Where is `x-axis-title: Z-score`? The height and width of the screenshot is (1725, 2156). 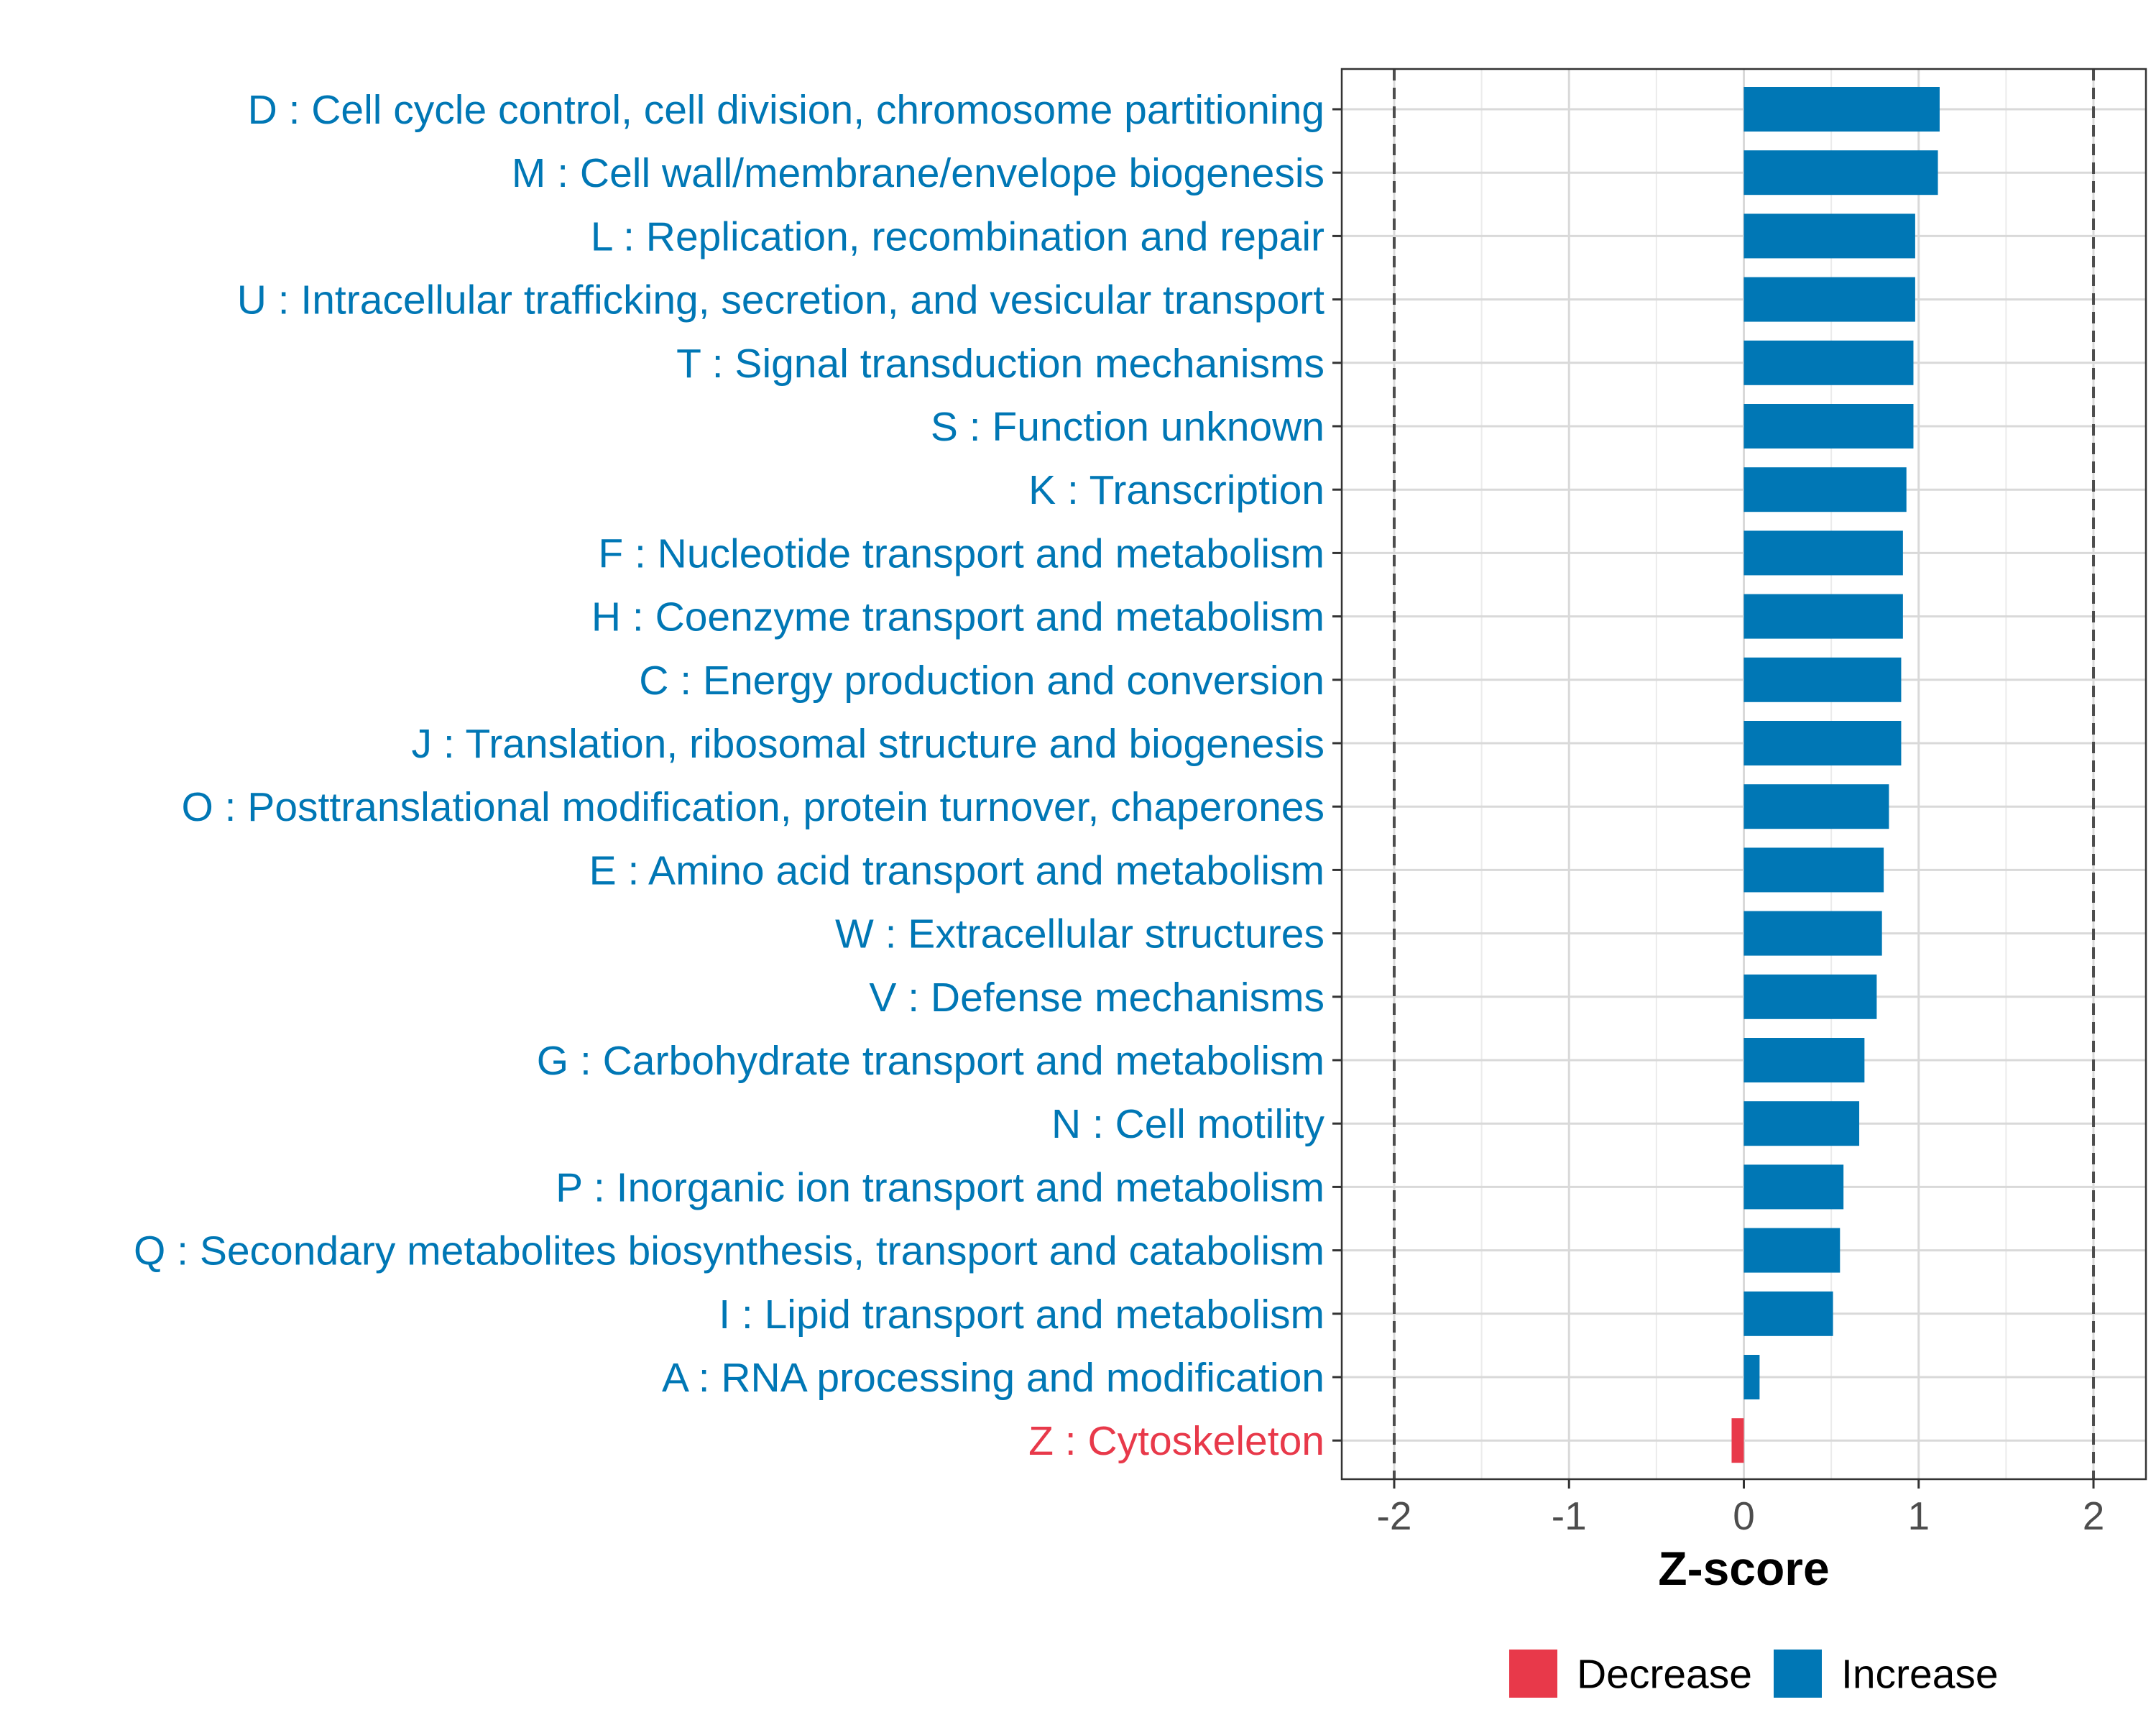 x-axis-title: Z-score is located at coordinates (1744, 1568).